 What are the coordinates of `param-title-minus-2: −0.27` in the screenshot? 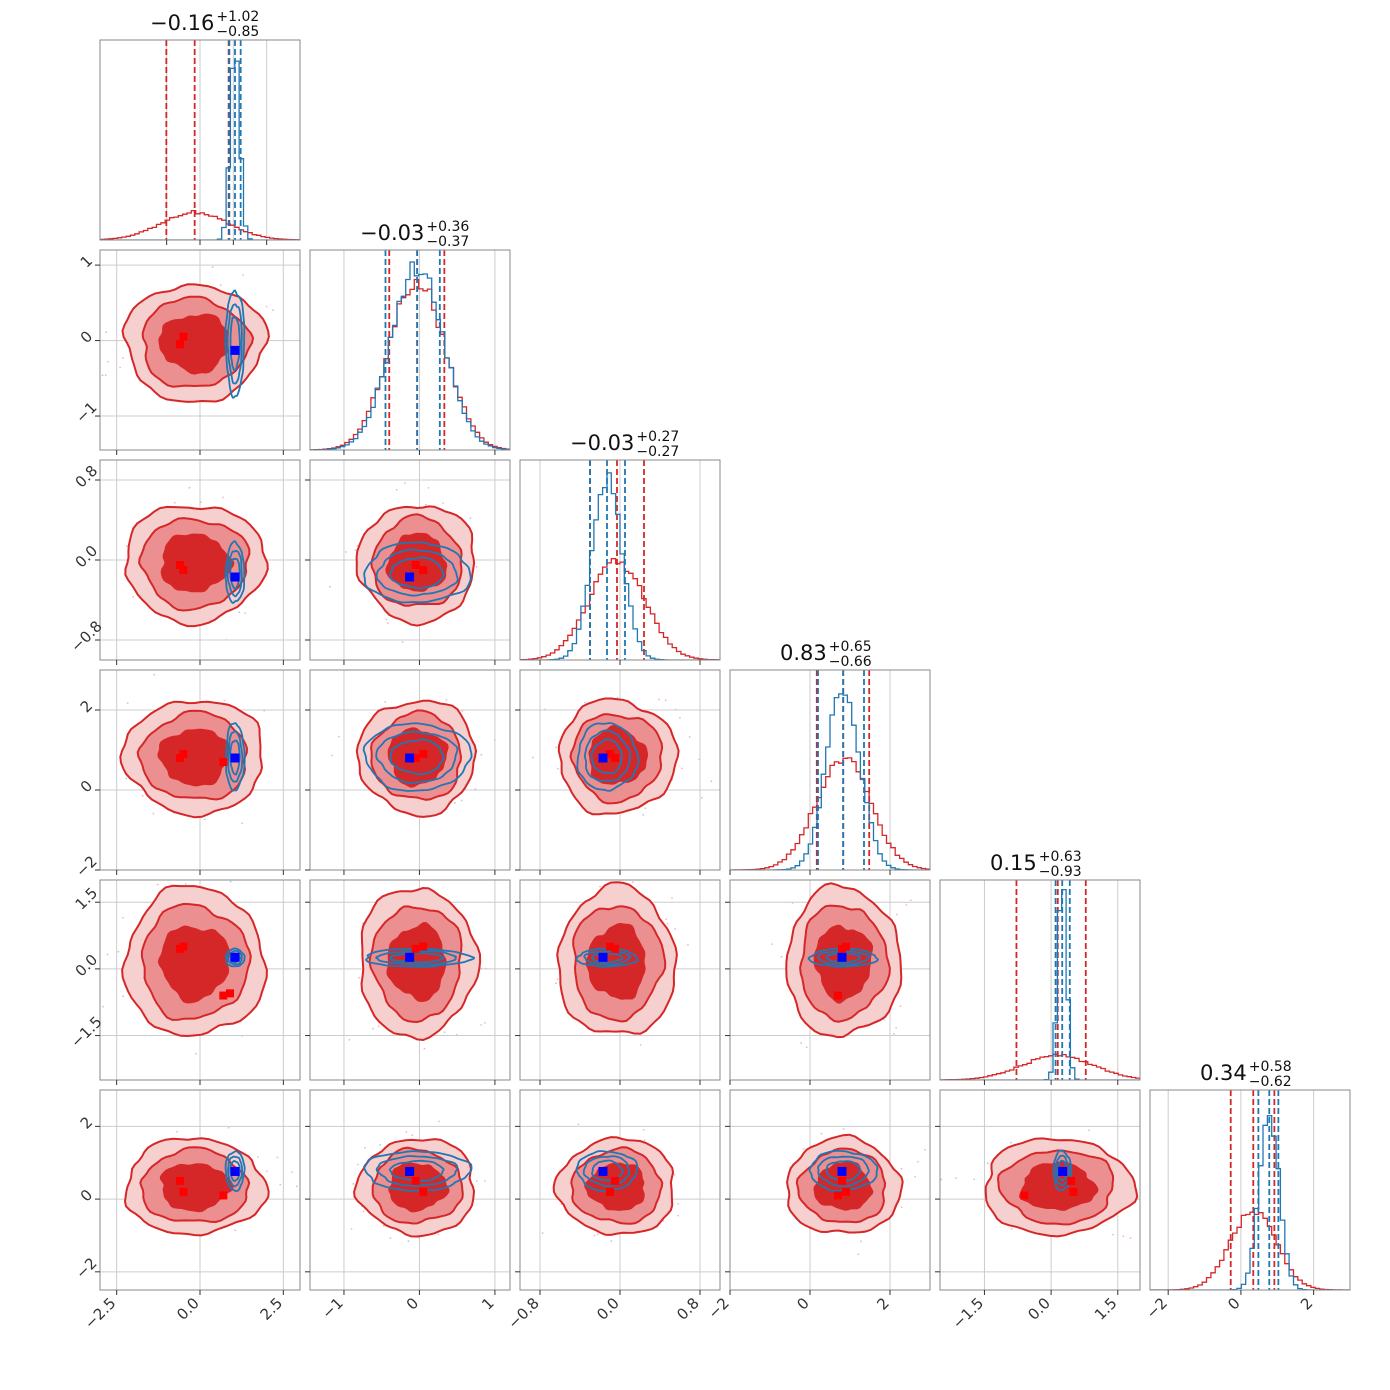 It's located at (657, 452).